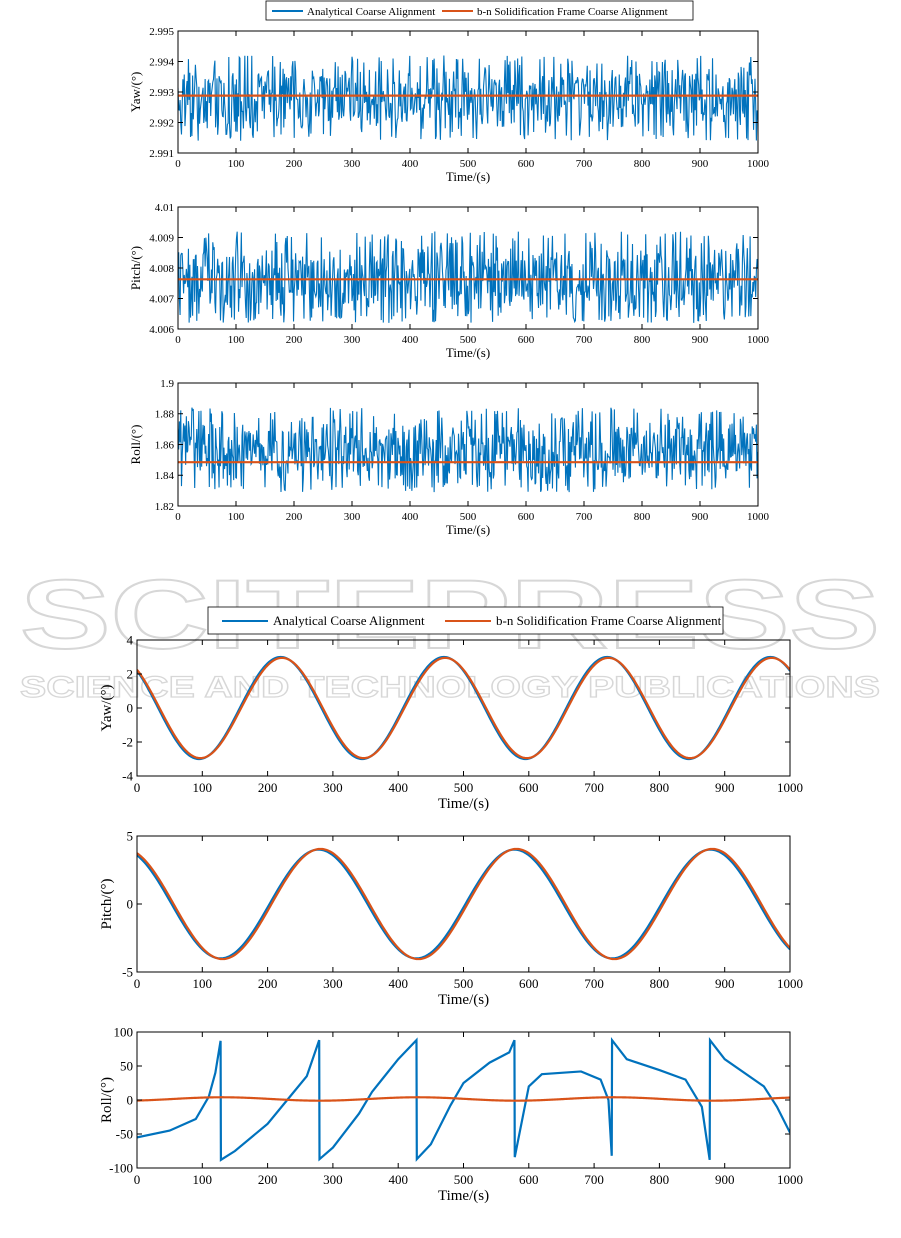  Describe the element at coordinates (161, 123) in the screenshot. I see `y-tick-label: 2.992` at that location.